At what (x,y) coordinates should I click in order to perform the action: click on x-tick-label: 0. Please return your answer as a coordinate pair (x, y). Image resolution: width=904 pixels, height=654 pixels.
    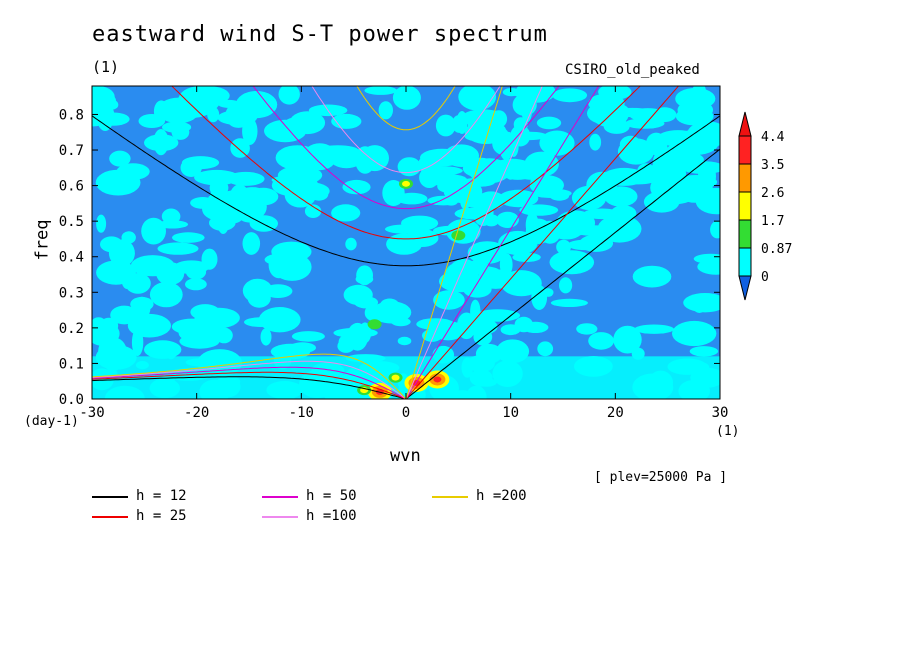
    Looking at the image, I should click on (406, 413).